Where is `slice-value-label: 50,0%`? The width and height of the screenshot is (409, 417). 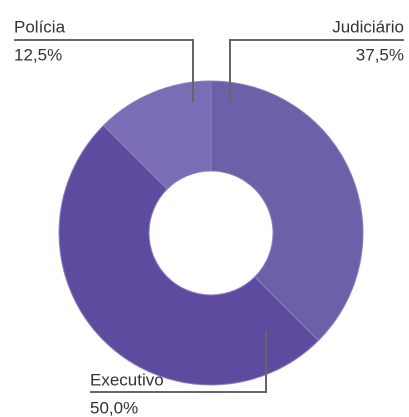 slice-value-label: 50,0% is located at coordinates (114, 407).